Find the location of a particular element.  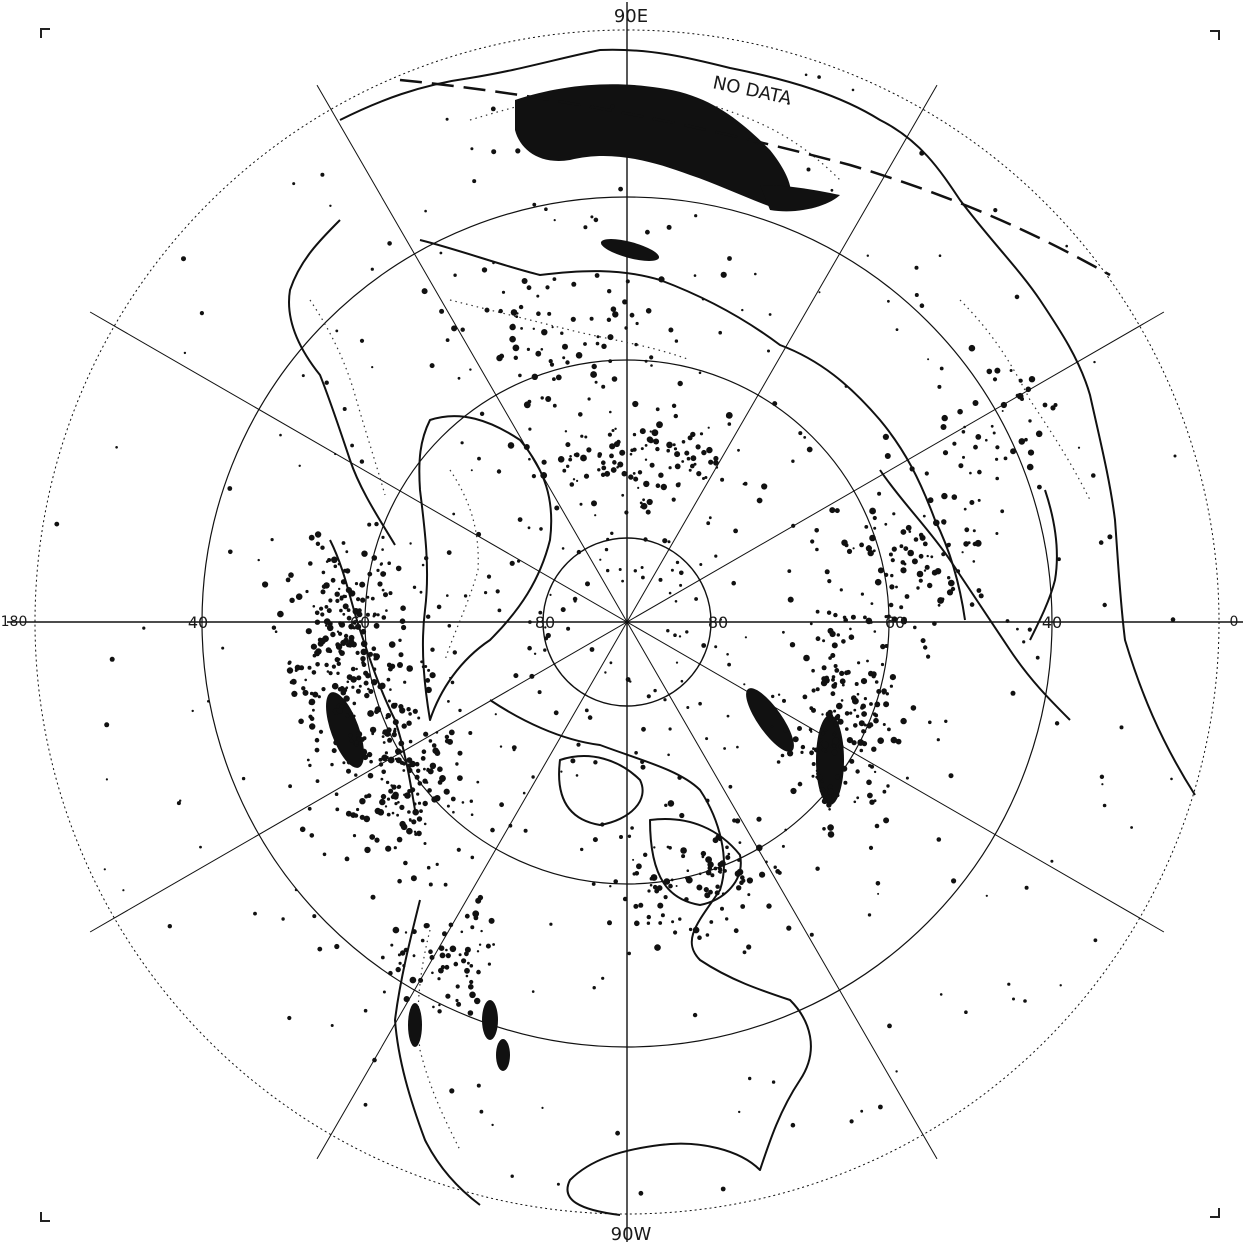

contour-east-asia is located at coordinates (1025, 400).